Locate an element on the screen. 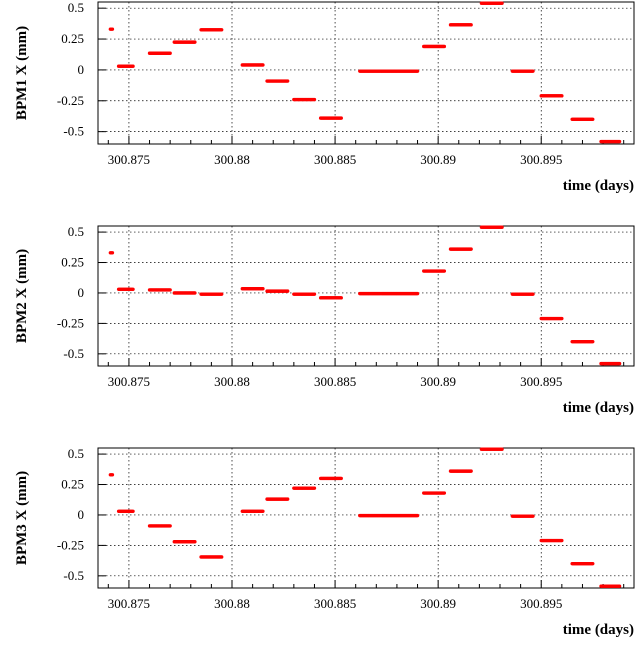  y-axis-title: BPM2 X (mm) is located at coordinates (22, 296).